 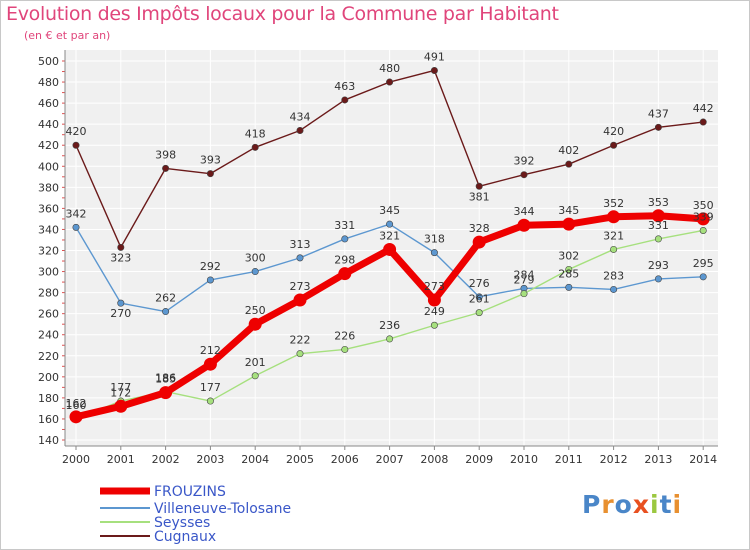 I want to click on y-tick-label: 480, so click(x=48, y=82).